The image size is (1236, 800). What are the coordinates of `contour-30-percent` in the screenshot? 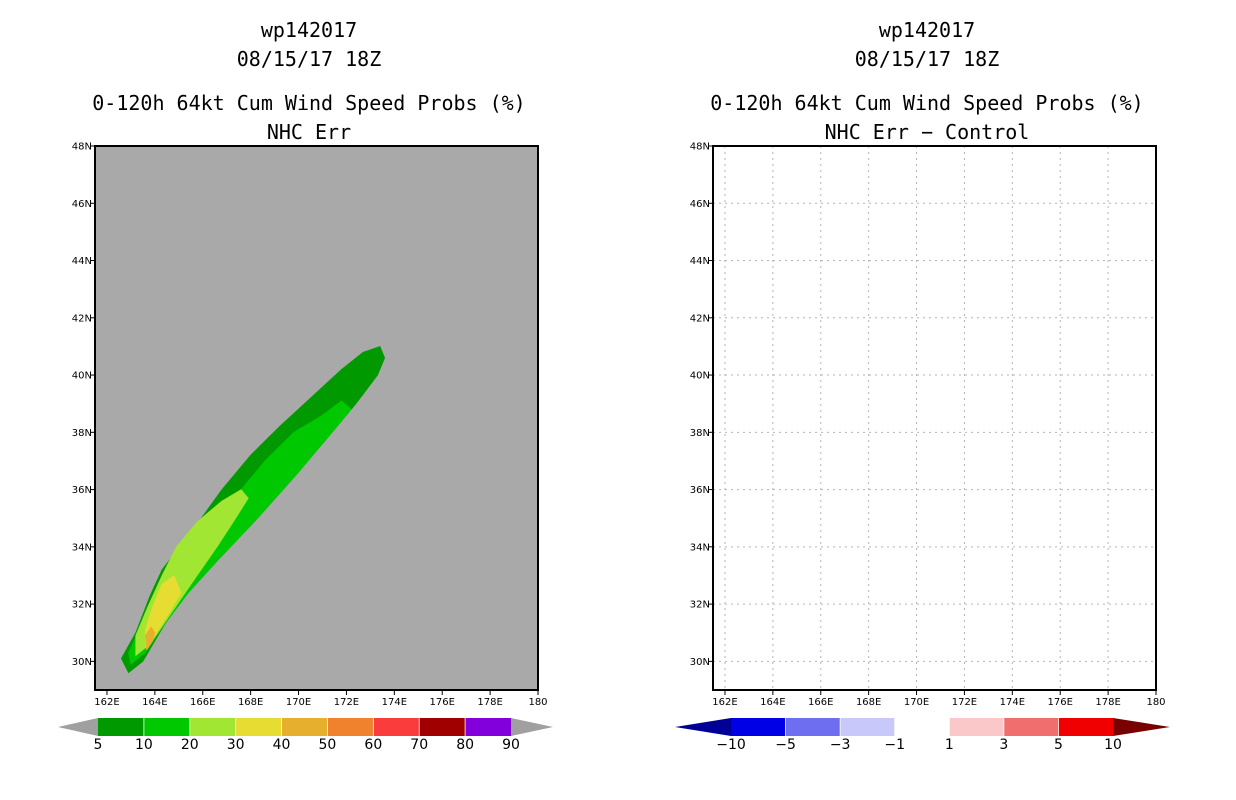 It's located at (163, 611).